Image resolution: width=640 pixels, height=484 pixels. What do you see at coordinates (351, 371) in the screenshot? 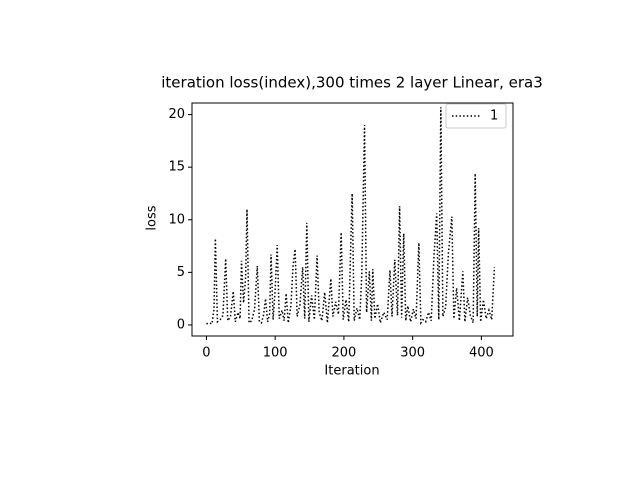
I see `x-axis-label: Iteration` at bounding box center [351, 371].